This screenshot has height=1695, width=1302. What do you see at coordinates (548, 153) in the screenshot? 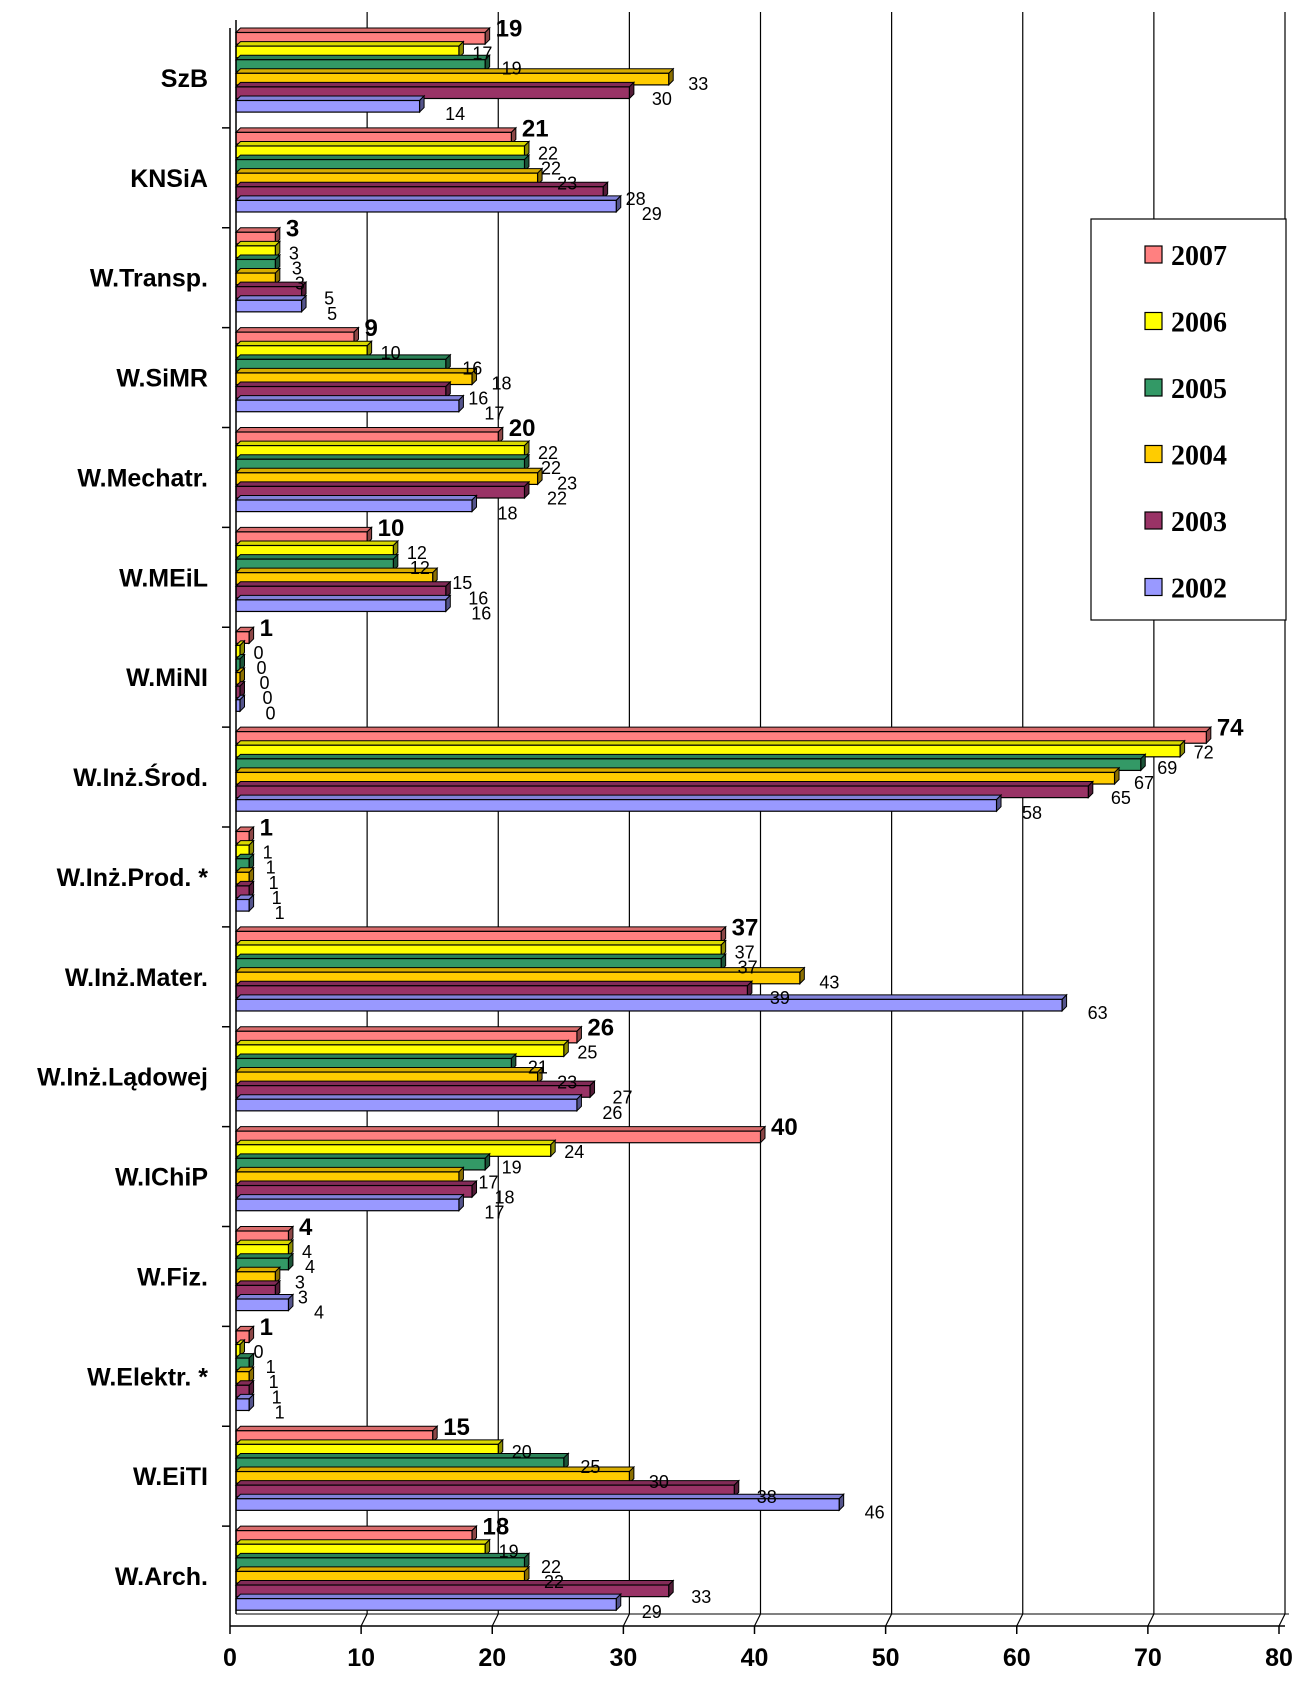
I see `value-label: 22` at bounding box center [548, 153].